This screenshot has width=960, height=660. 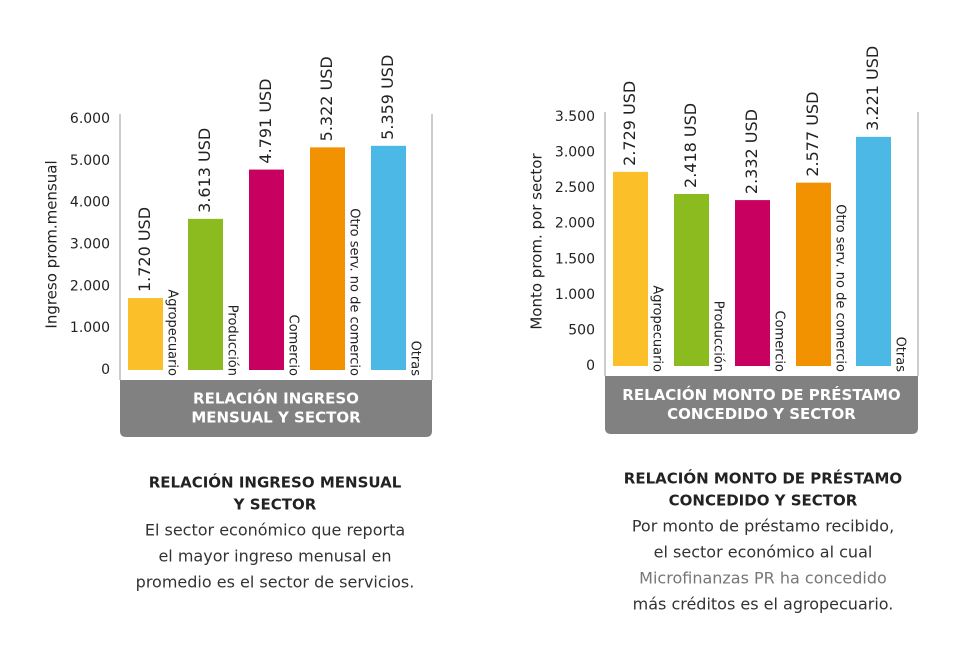 What do you see at coordinates (274, 556) in the screenshot?
I see `caption-text: el mayor ingreso menusal en` at bounding box center [274, 556].